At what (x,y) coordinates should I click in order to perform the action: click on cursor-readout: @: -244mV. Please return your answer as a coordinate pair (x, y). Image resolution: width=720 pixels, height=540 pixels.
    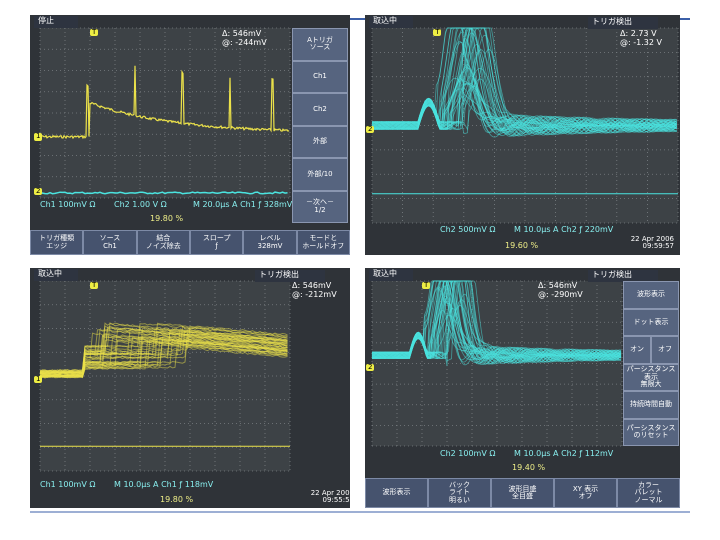
    Looking at the image, I should click on (244, 42).